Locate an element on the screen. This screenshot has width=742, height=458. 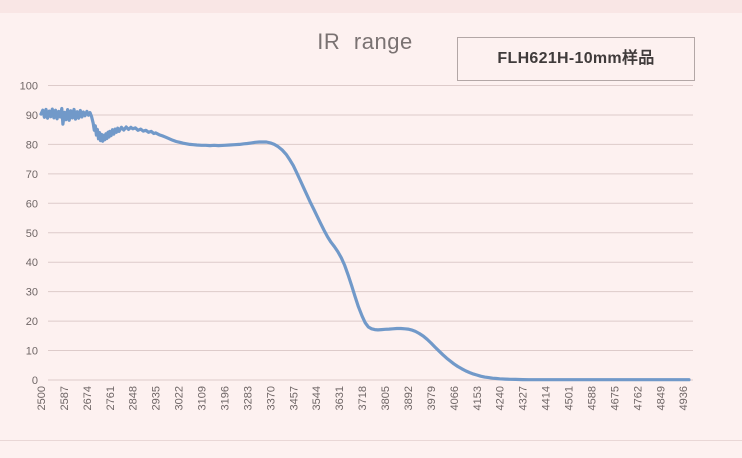
sample-label-box: FLH621H-10mm样品 is located at coordinates (576, 59).